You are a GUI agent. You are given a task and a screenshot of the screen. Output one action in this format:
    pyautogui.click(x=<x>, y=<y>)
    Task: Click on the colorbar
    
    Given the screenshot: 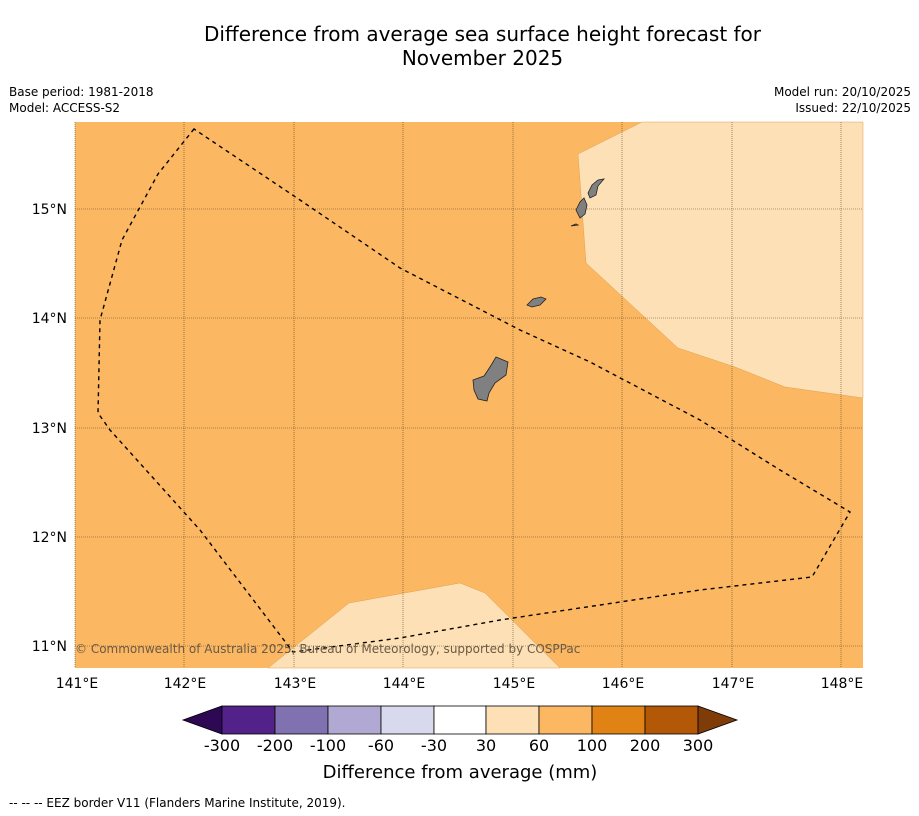 What is the action you would take?
    pyautogui.click(x=460, y=720)
    